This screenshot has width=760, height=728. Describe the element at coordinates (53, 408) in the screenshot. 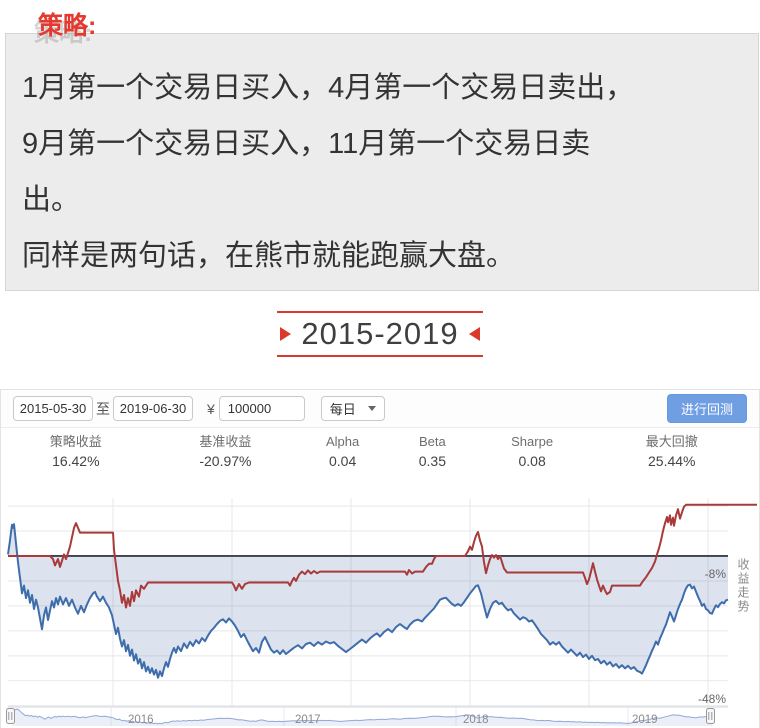

I see `start-date-input` at that location.